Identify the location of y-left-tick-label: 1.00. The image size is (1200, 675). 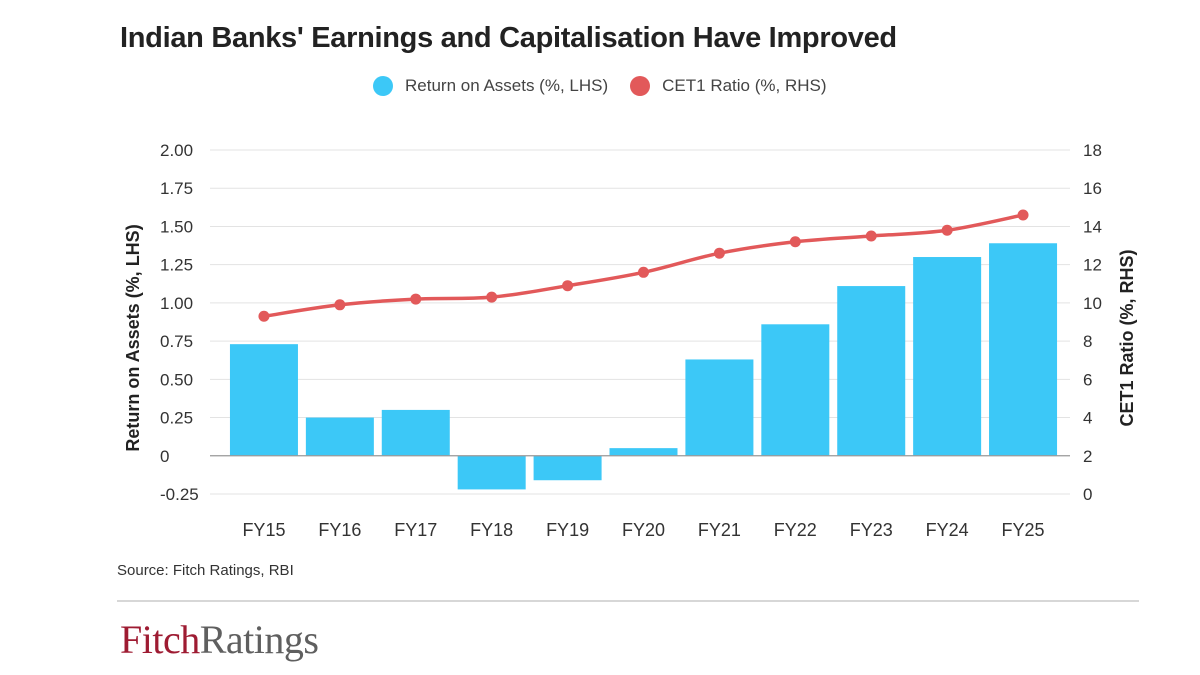
(176, 303).